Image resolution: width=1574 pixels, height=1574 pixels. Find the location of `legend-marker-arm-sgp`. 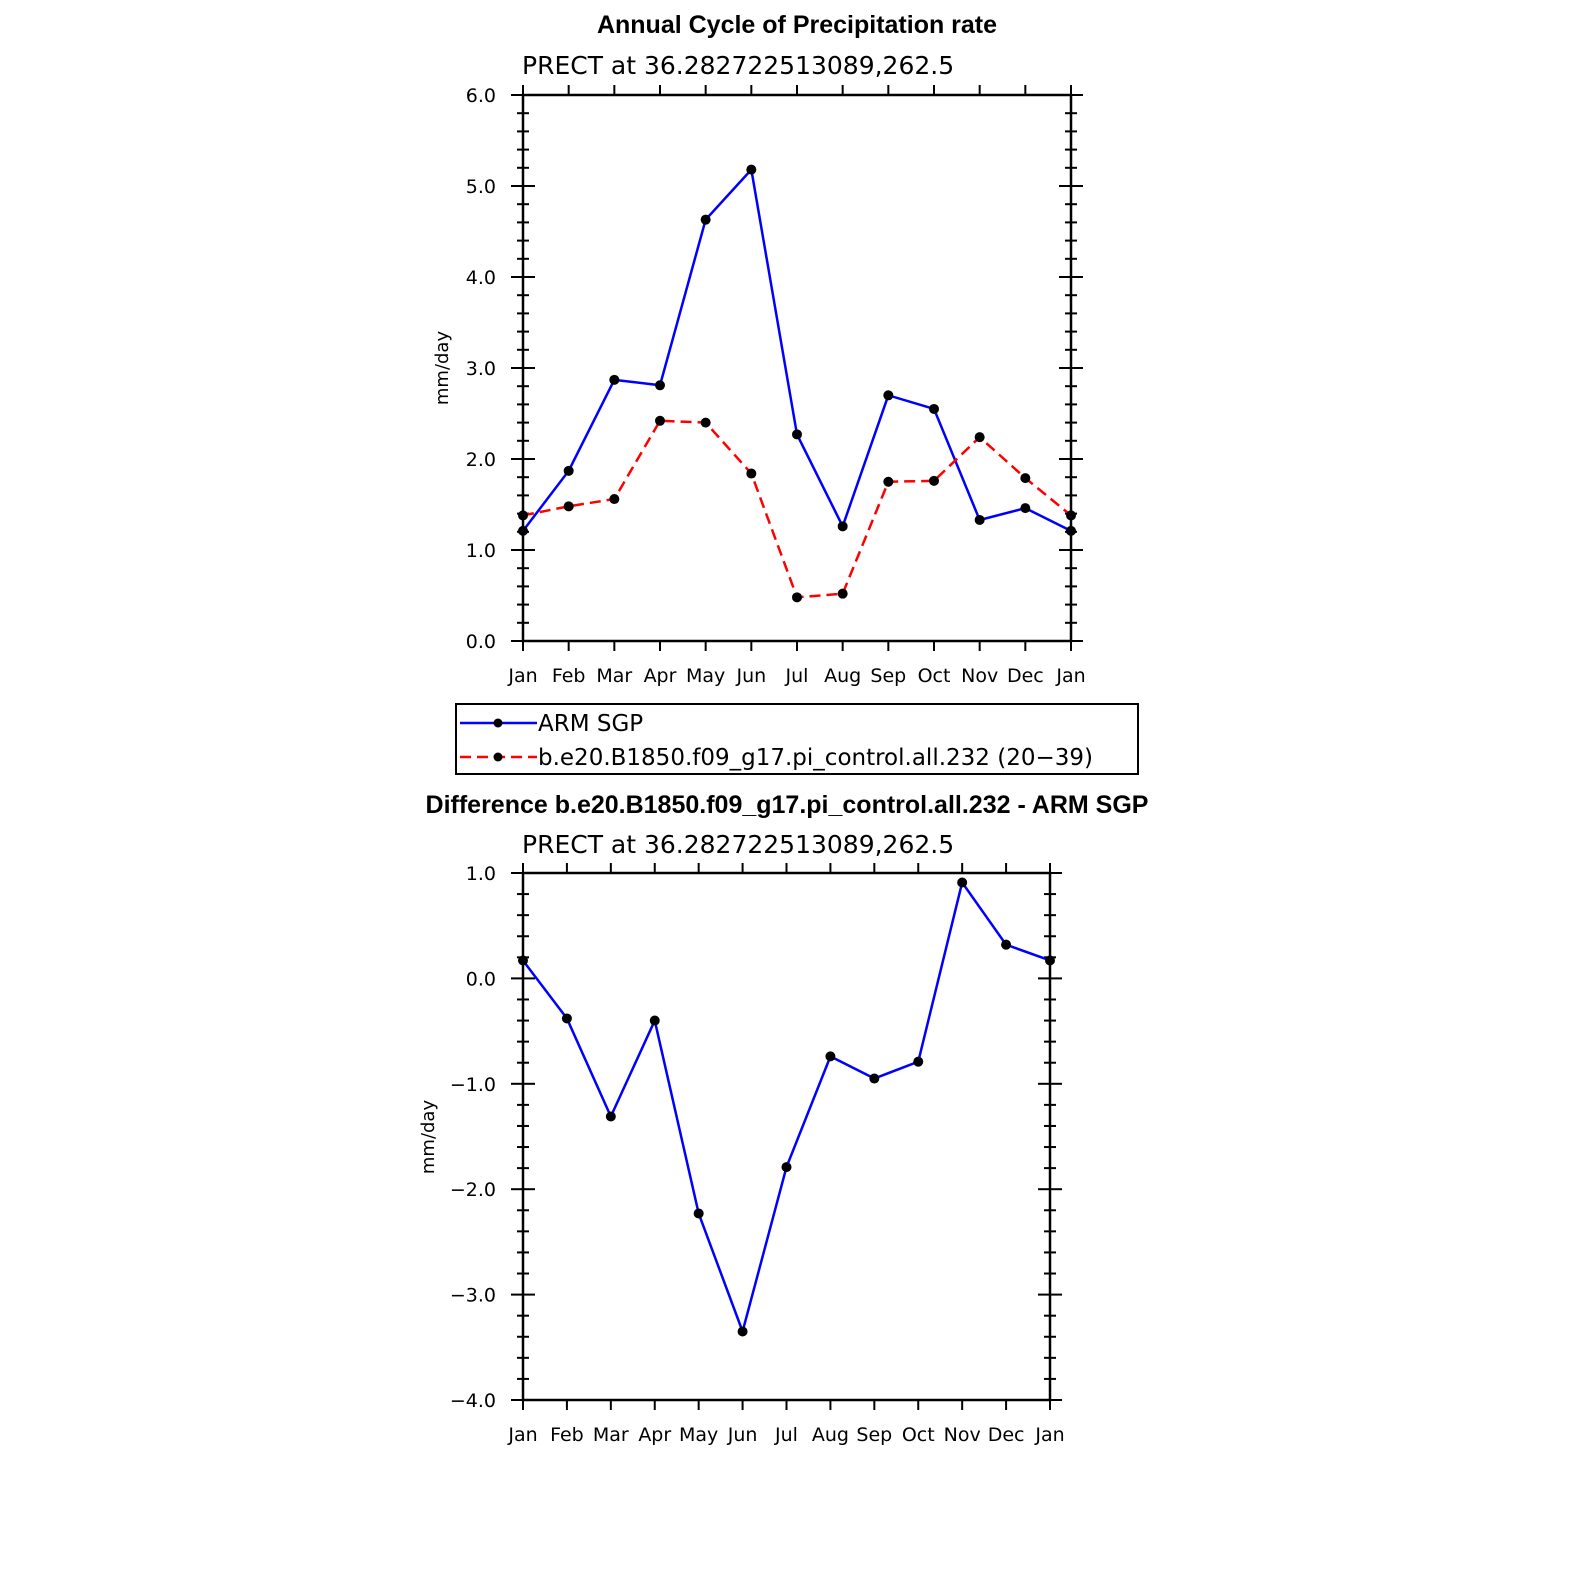

legend-marker-arm-sgp is located at coordinates (498, 723).